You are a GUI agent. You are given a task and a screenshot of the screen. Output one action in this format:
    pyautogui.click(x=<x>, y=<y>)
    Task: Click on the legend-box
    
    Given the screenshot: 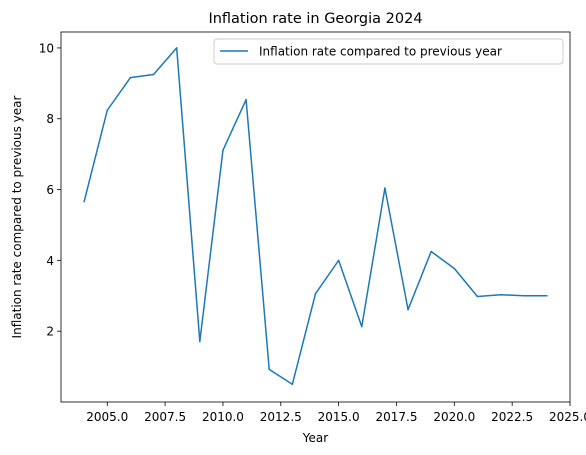 What is the action you would take?
    pyautogui.click(x=388, y=51)
    